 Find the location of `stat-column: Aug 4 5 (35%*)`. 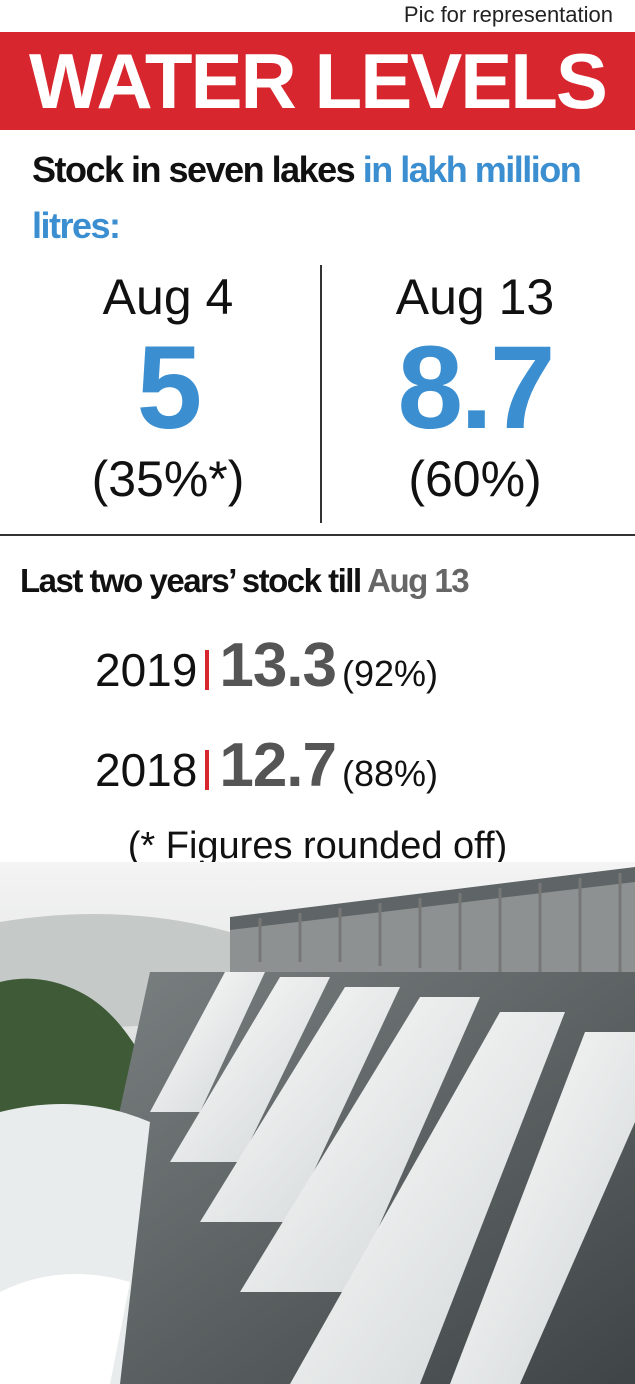

stat-column: Aug 4 5 (35%*) is located at coordinates (168, 388).